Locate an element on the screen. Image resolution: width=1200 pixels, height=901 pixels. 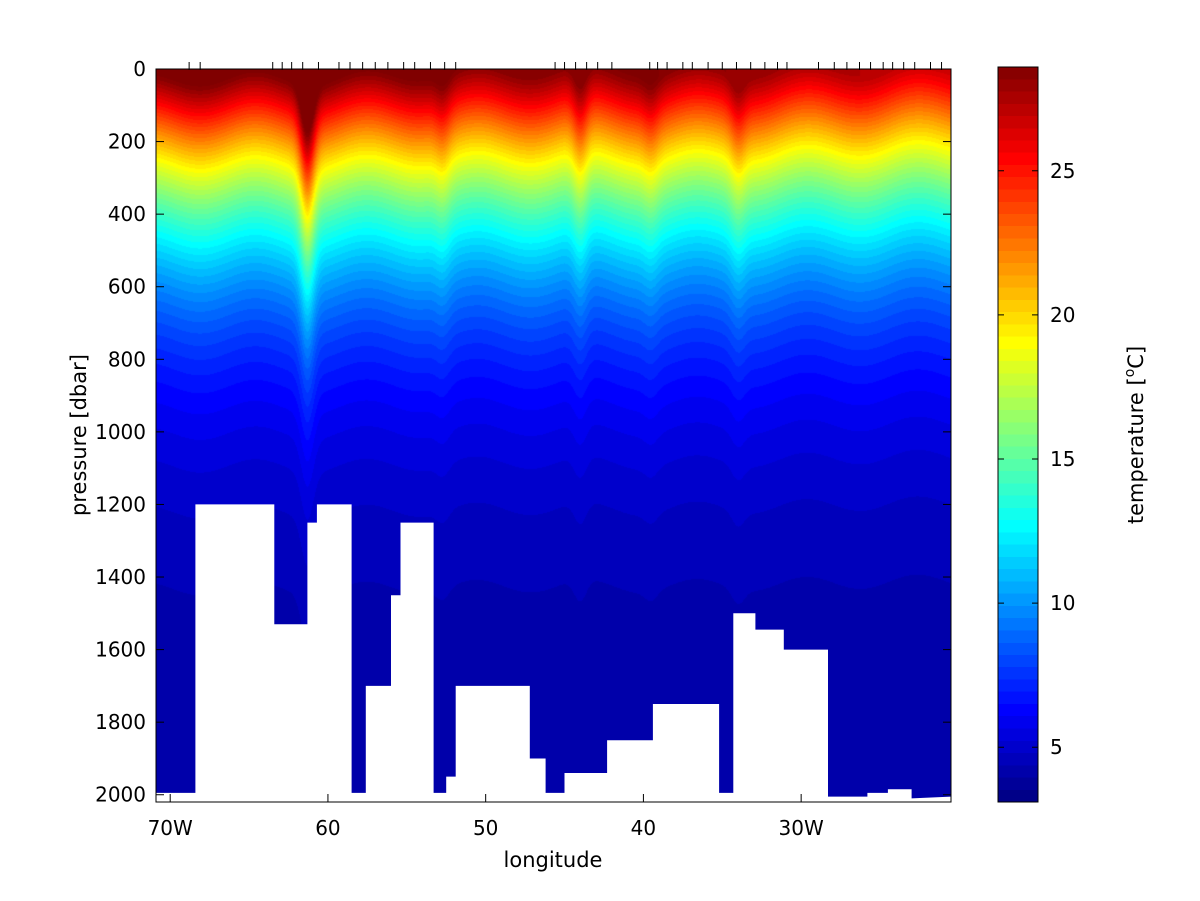
colorbar-tick-label: 5 is located at coordinates (1056, 747).